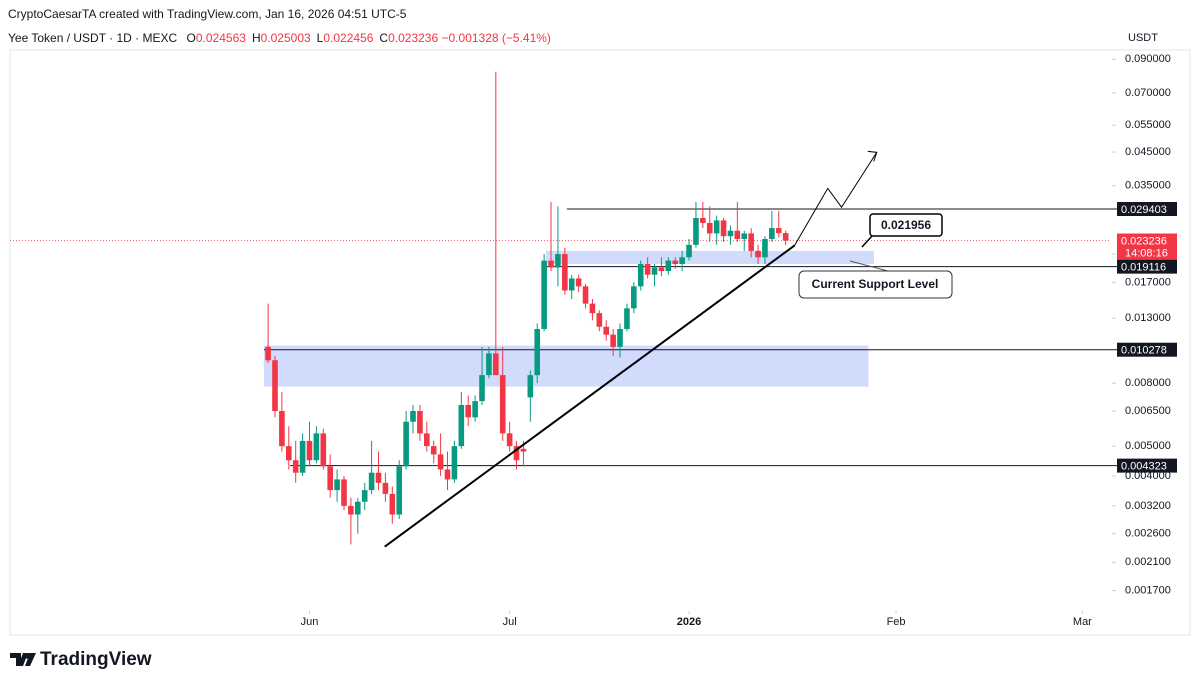 The width and height of the screenshot is (1200, 687). I want to click on y-tick-label: 0.002600, so click(1148, 534).